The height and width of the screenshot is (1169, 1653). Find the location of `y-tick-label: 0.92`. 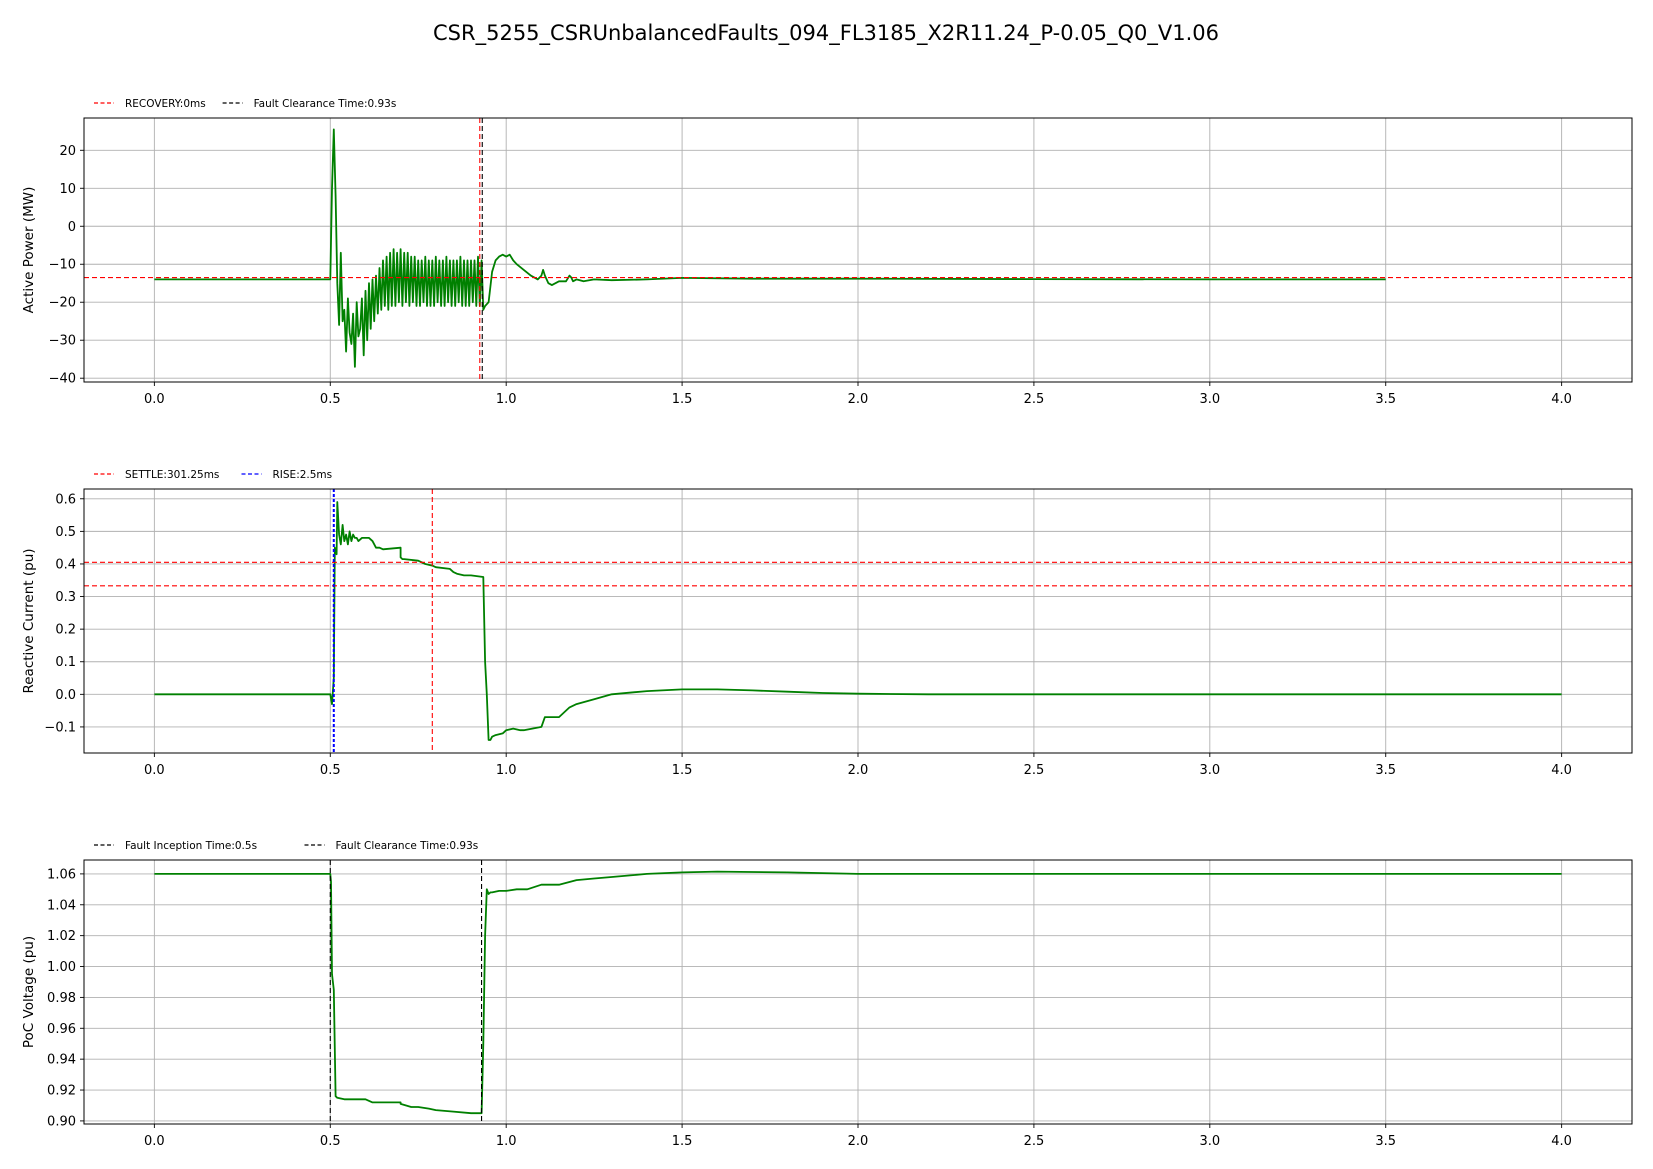

y-tick-label: 0.92 is located at coordinates (61, 1091).